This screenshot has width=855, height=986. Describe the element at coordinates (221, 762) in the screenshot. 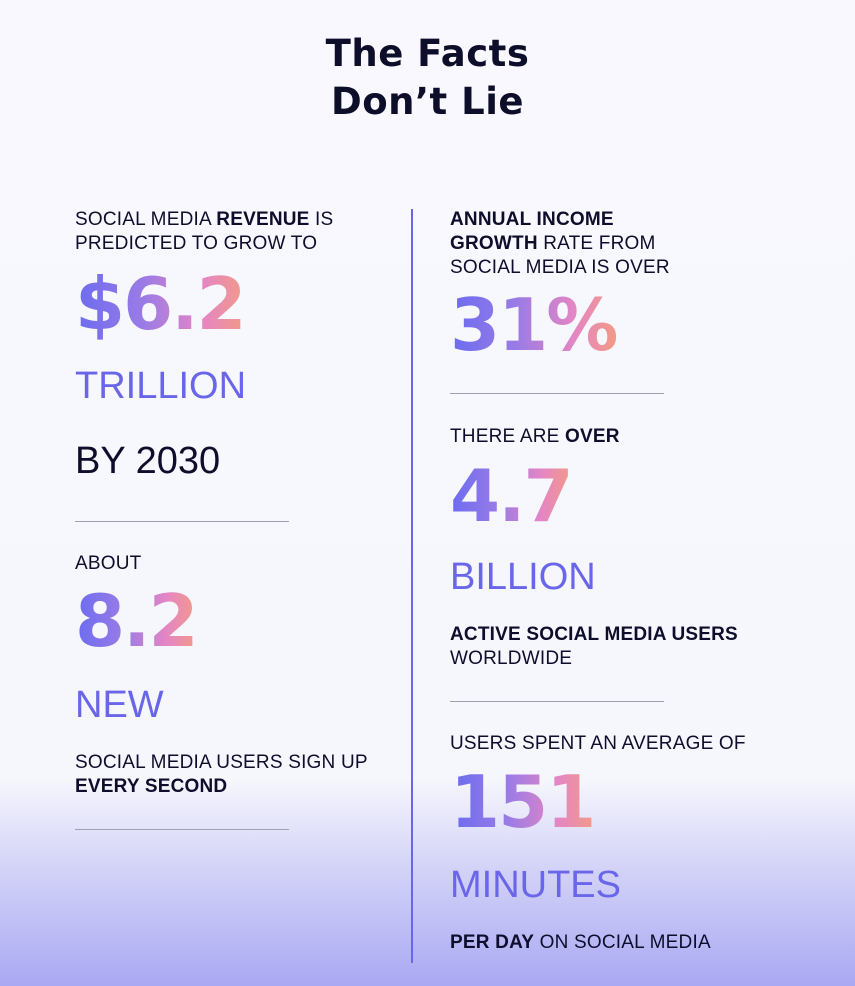

I see `new-users-desc-line1: SOCIAL MEDIA USERS SIGN UP` at that location.